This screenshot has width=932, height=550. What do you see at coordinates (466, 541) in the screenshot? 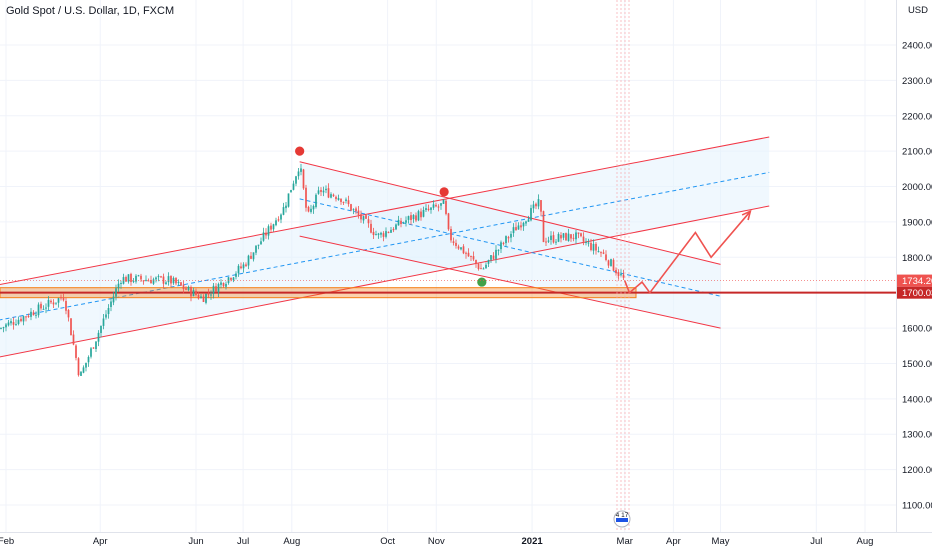
I see `time-axis-panel` at bounding box center [466, 541].